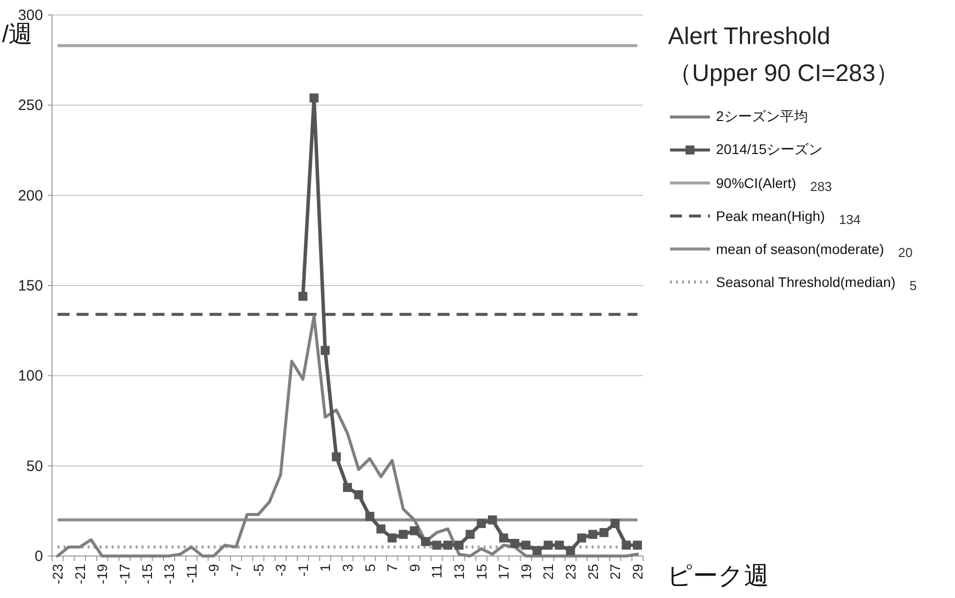 Image resolution: width=955 pixels, height=598 pixels. What do you see at coordinates (146, 574) in the screenshot?
I see `x-tick-label: -15` at bounding box center [146, 574].